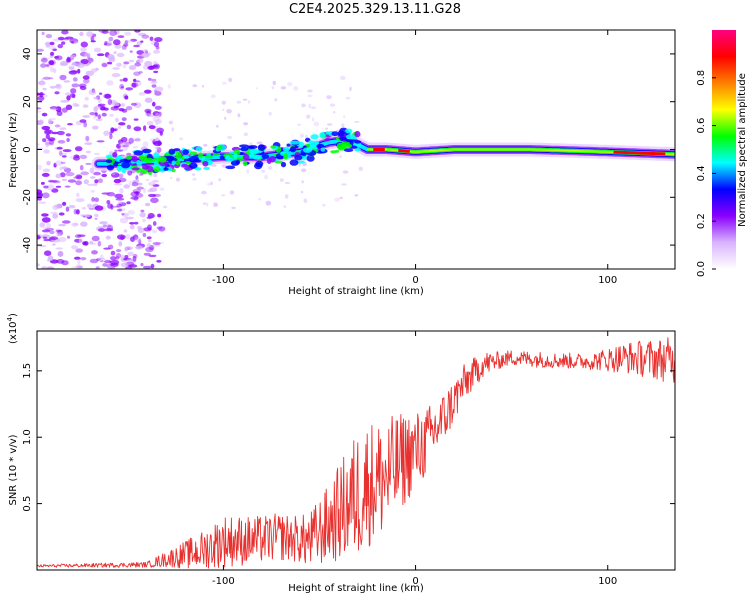 The height and width of the screenshot is (600, 750). What do you see at coordinates (27, 245) in the screenshot?
I see `spectrogram-y-tick-label: -40` at bounding box center [27, 245].